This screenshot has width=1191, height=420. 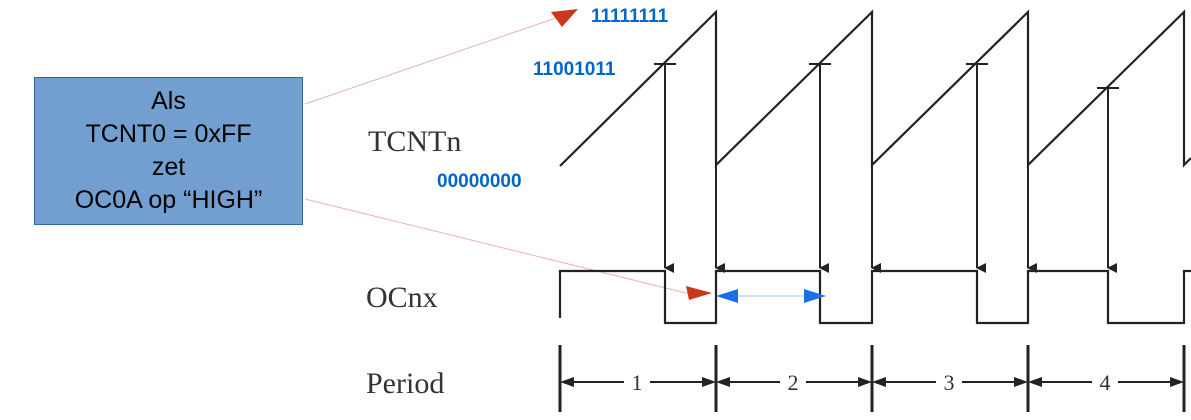 What do you see at coordinates (793, 382) in the screenshot?
I see `period-number-2: 2` at bounding box center [793, 382].